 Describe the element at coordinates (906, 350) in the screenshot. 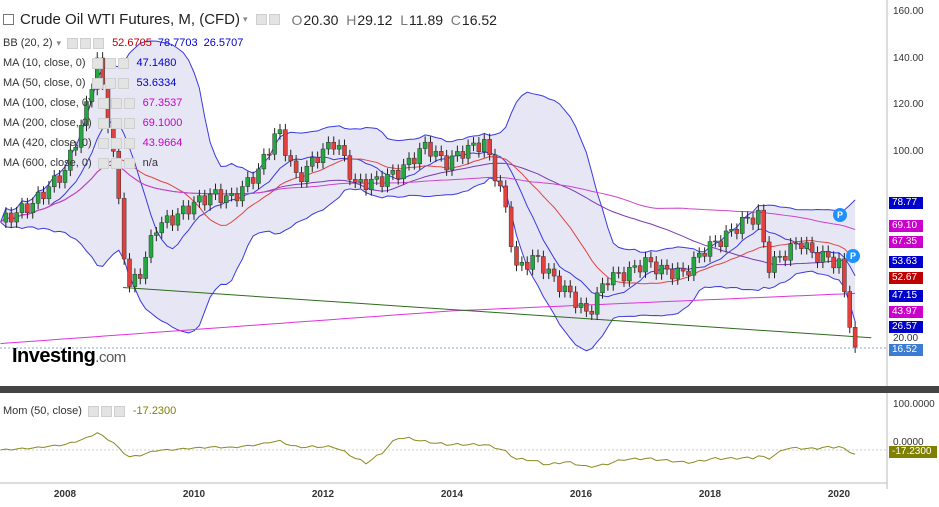

I see `price-tag: 16.52` at that location.